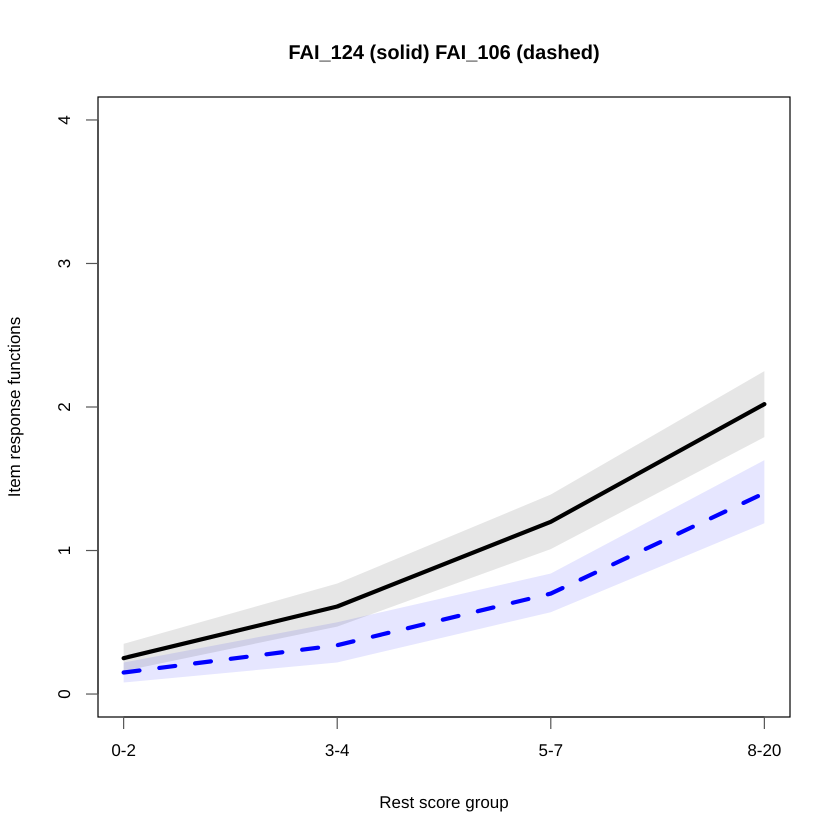 This screenshot has height=840, width=840. Describe the element at coordinates (764, 750) in the screenshot. I see `x-tick-label: 8-20` at that location.